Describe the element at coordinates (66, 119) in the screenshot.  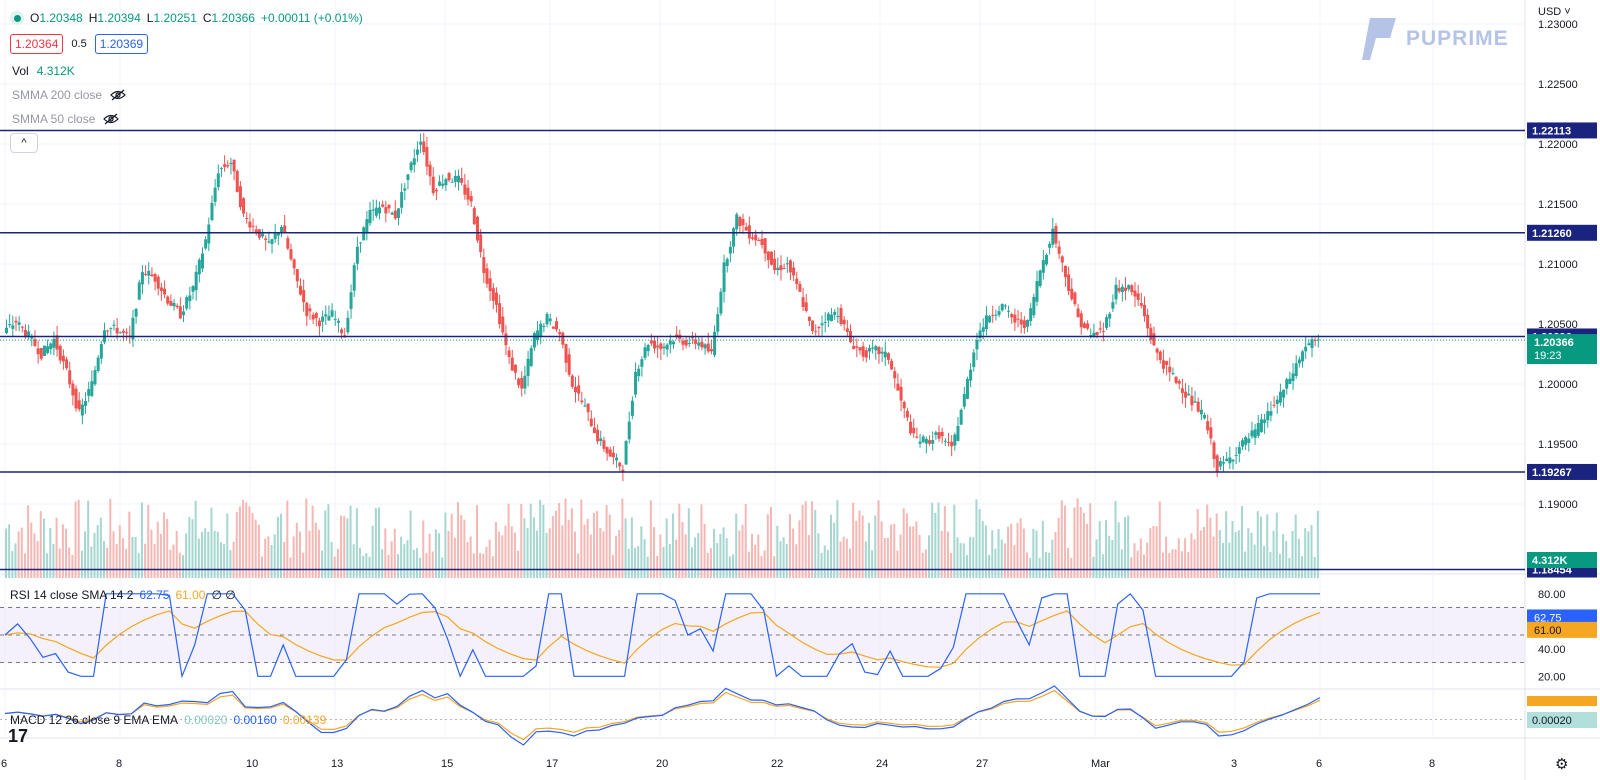
I see `smma50-legend: SMMA 50 close` at that location.